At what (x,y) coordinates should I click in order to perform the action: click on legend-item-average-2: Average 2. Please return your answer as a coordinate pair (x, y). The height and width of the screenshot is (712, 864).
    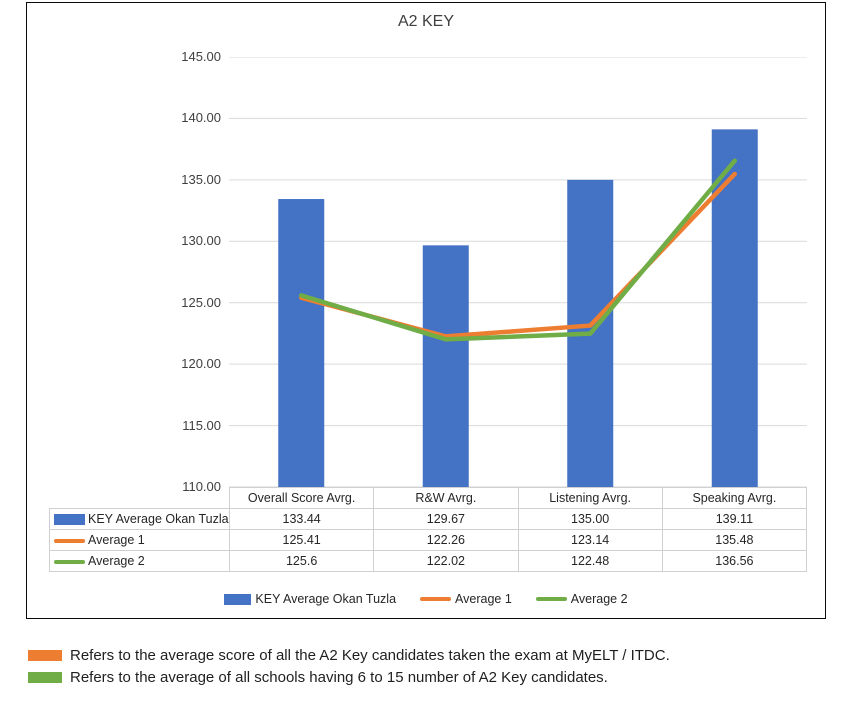
    Looking at the image, I should click on (581, 599).